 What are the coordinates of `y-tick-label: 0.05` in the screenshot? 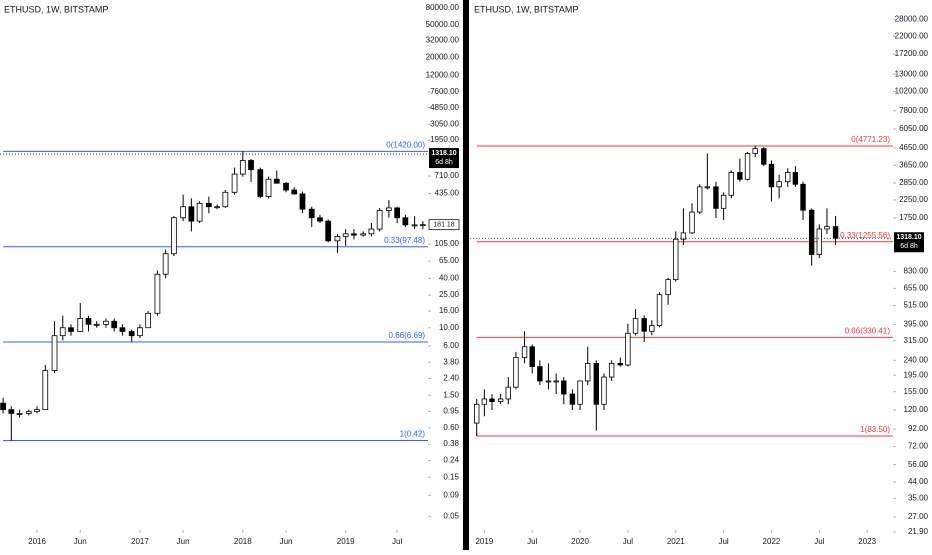 It's located at (451, 515).